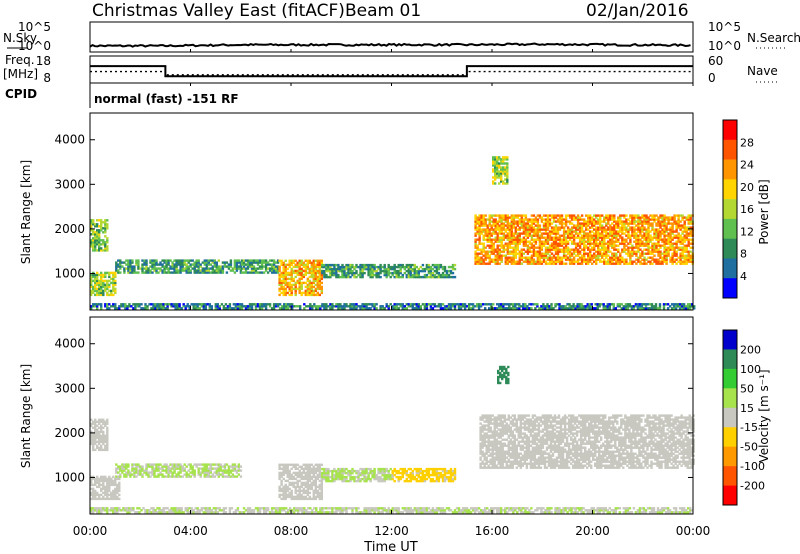 This screenshot has width=800, height=554. What do you see at coordinates (743, 254) in the screenshot?
I see `colorbar-tick-label: 8` at bounding box center [743, 254].